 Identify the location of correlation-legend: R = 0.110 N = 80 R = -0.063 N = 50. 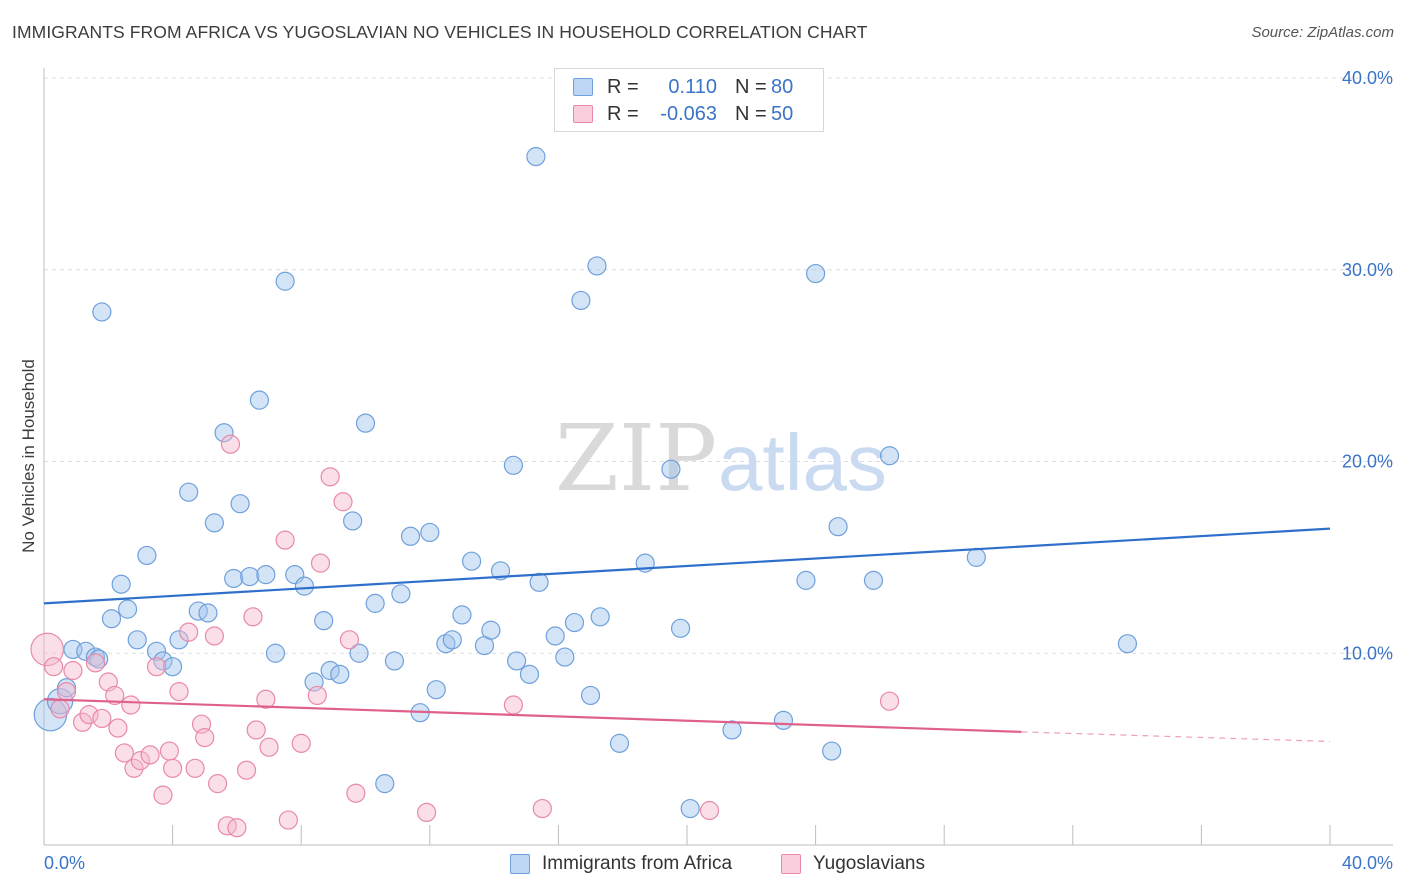
(689, 100).